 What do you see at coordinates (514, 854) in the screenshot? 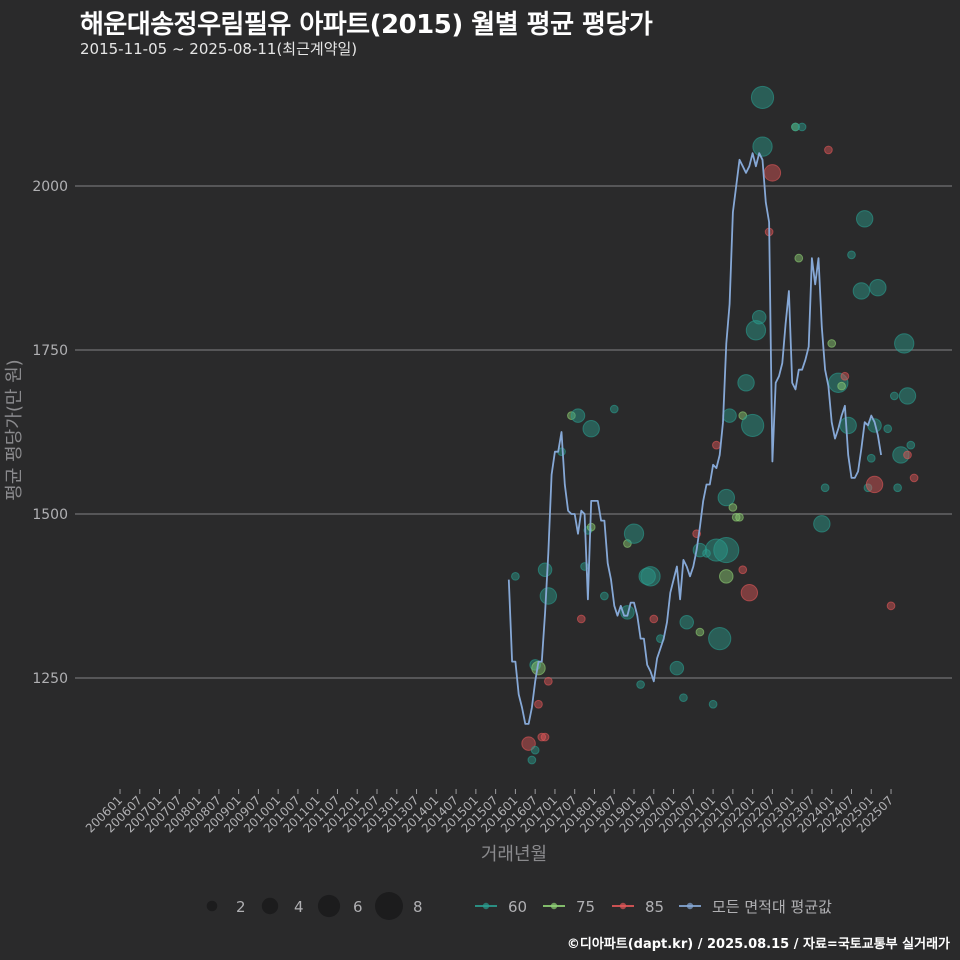
I see `x-axis-label: 거래년월` at bounding box center [514, 854].